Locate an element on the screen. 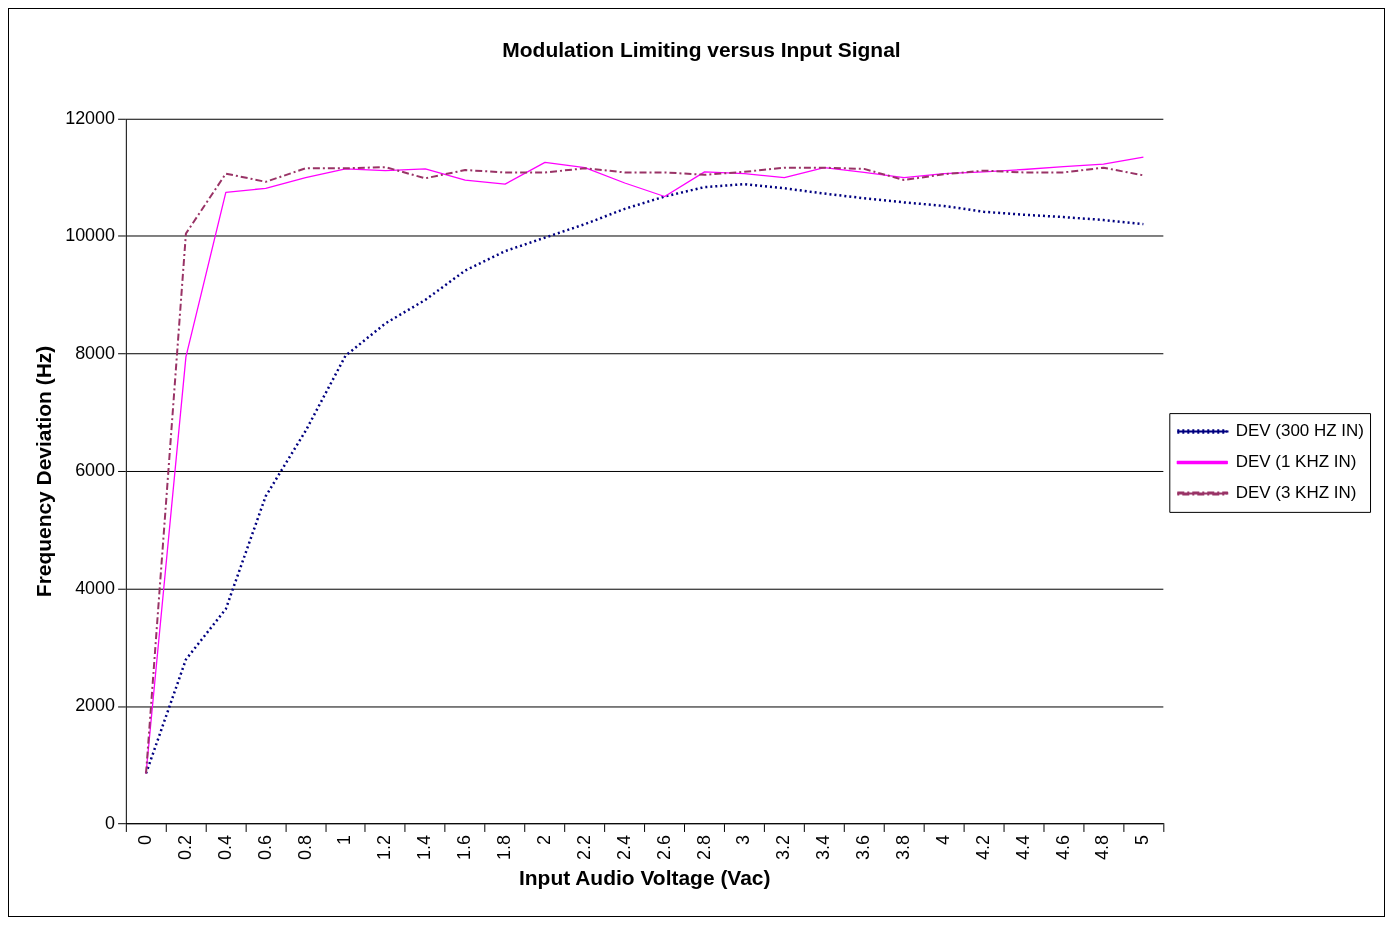 This screenshot has width=1395, height=927. x-tick-label: 2.6 is located at coordinates (663, 847).